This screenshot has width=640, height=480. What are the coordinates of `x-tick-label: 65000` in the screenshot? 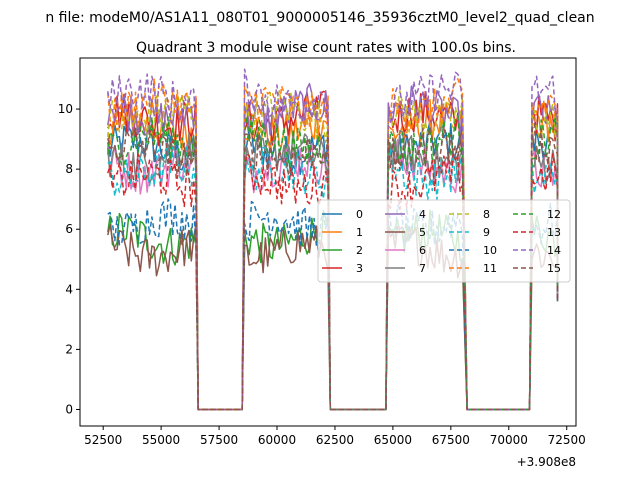 It's located at (393, 440).